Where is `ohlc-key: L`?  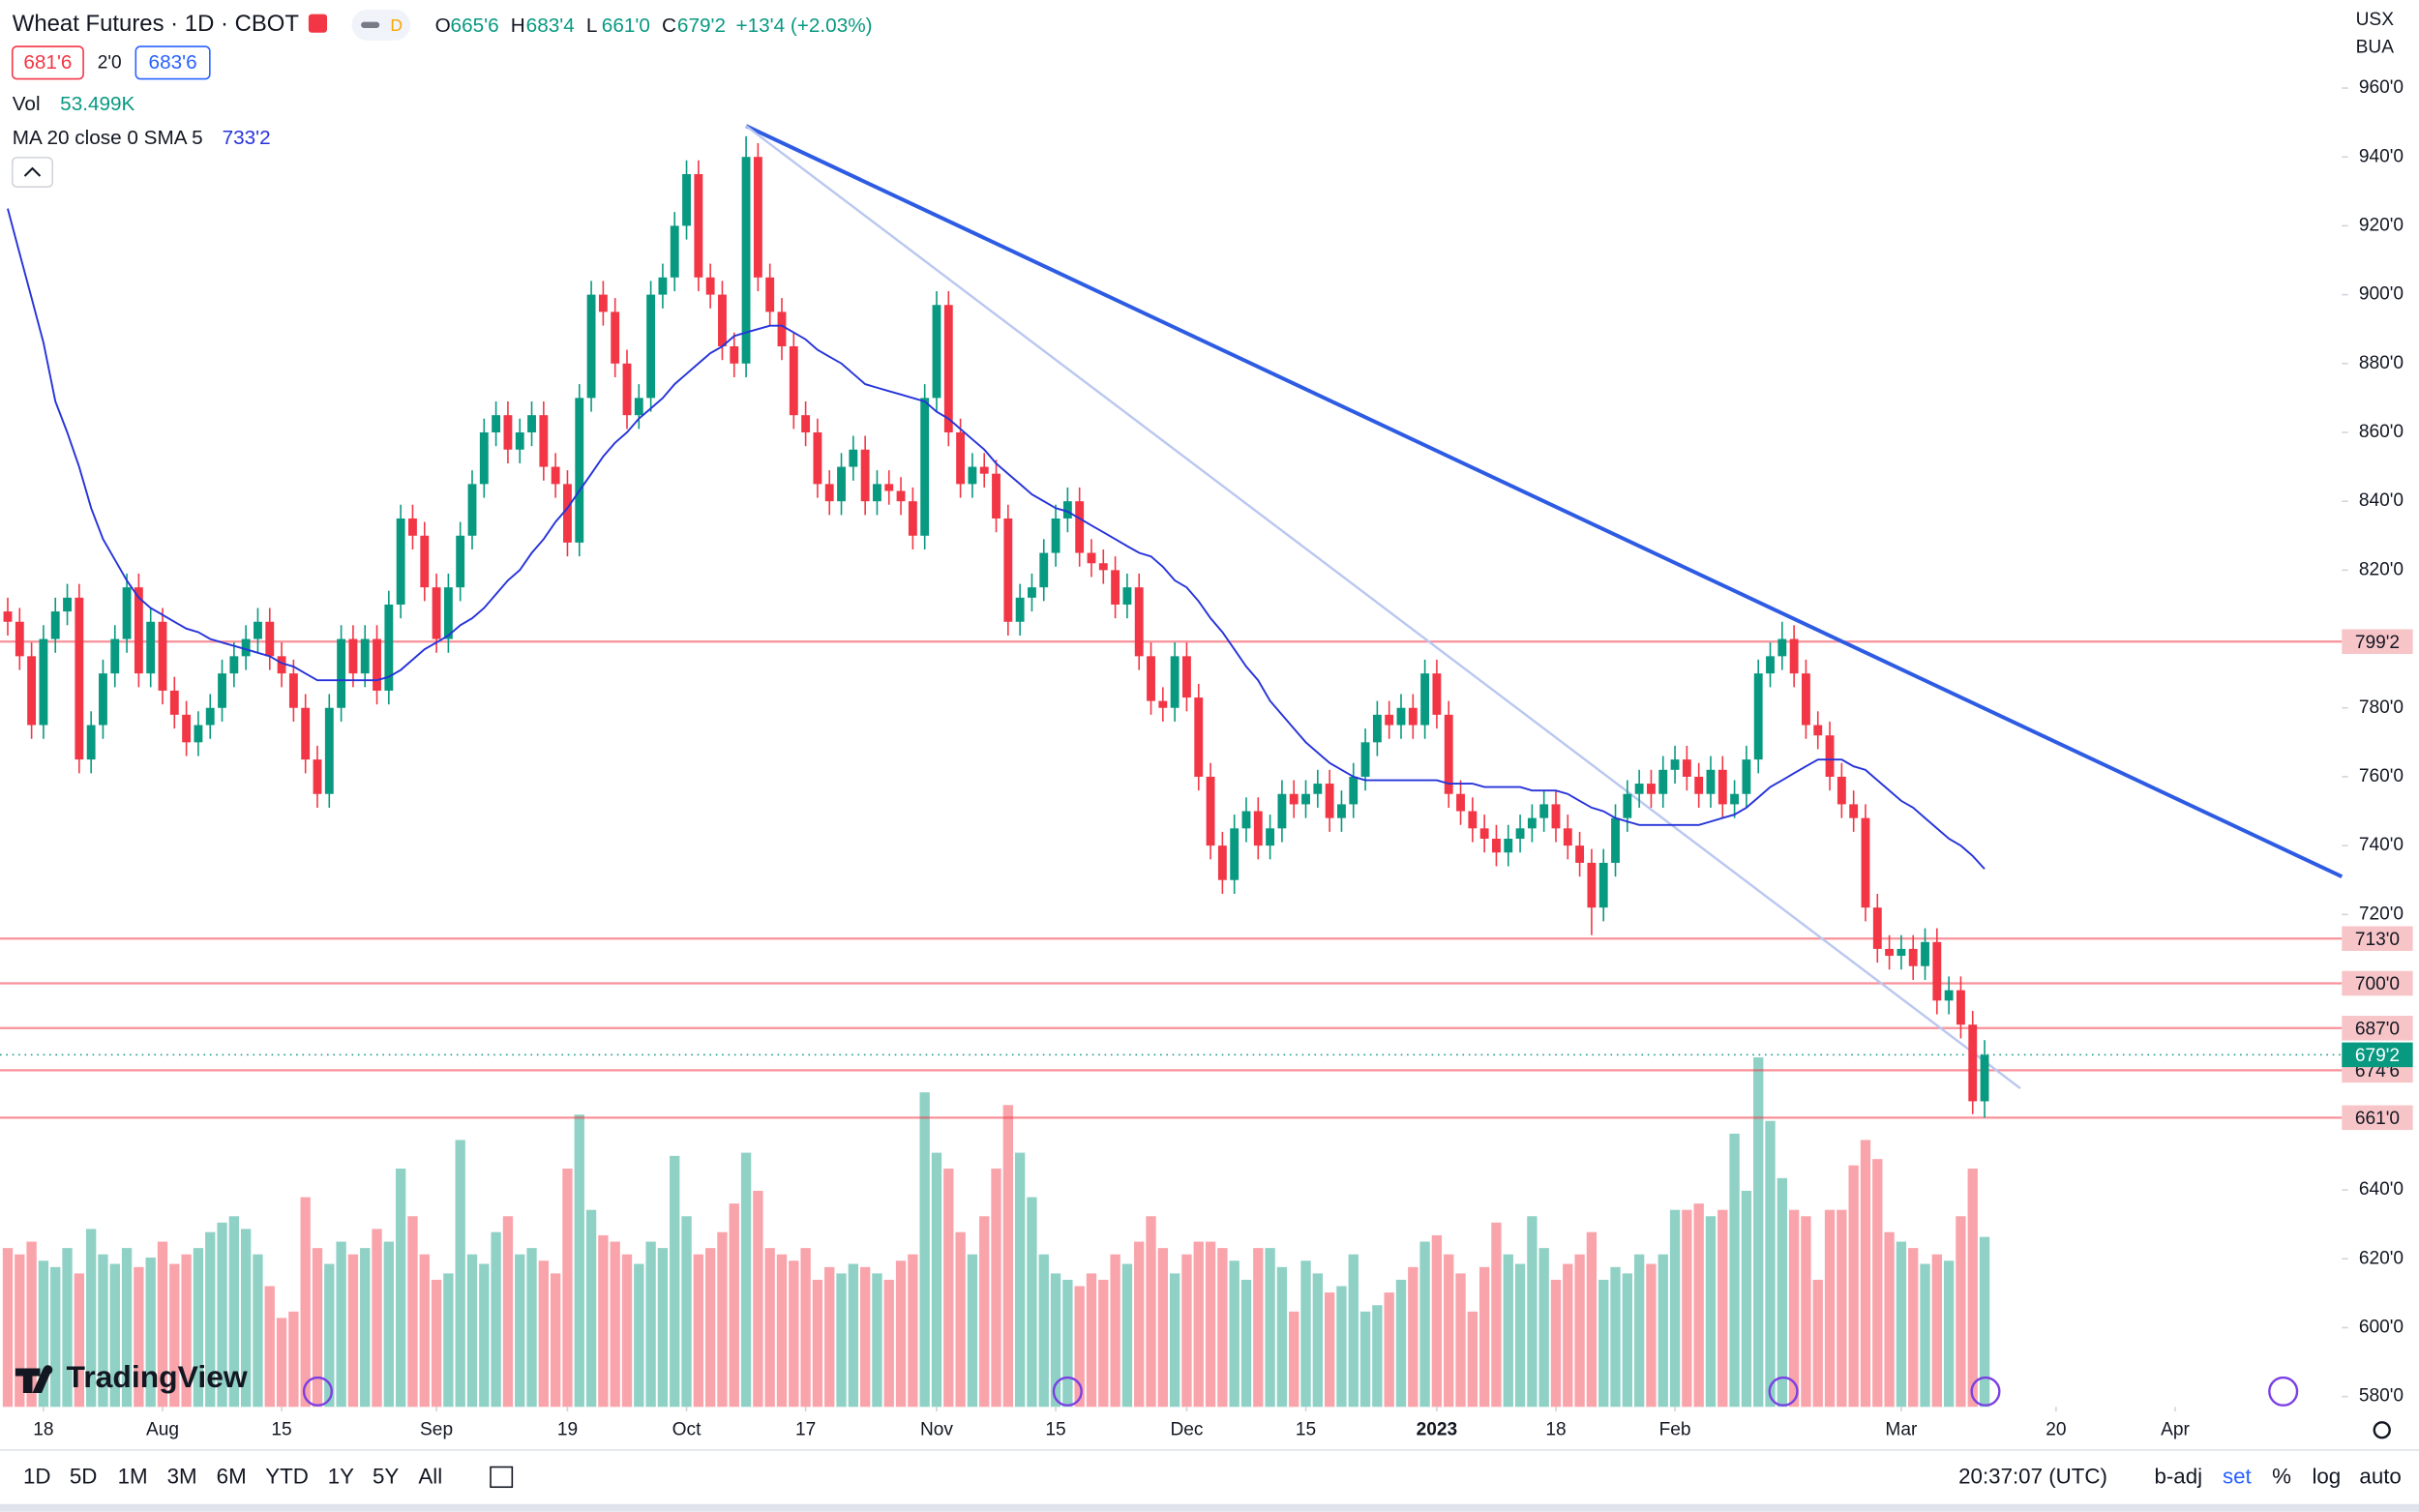 ohlc-key: L is located at coordinates (592, 26).